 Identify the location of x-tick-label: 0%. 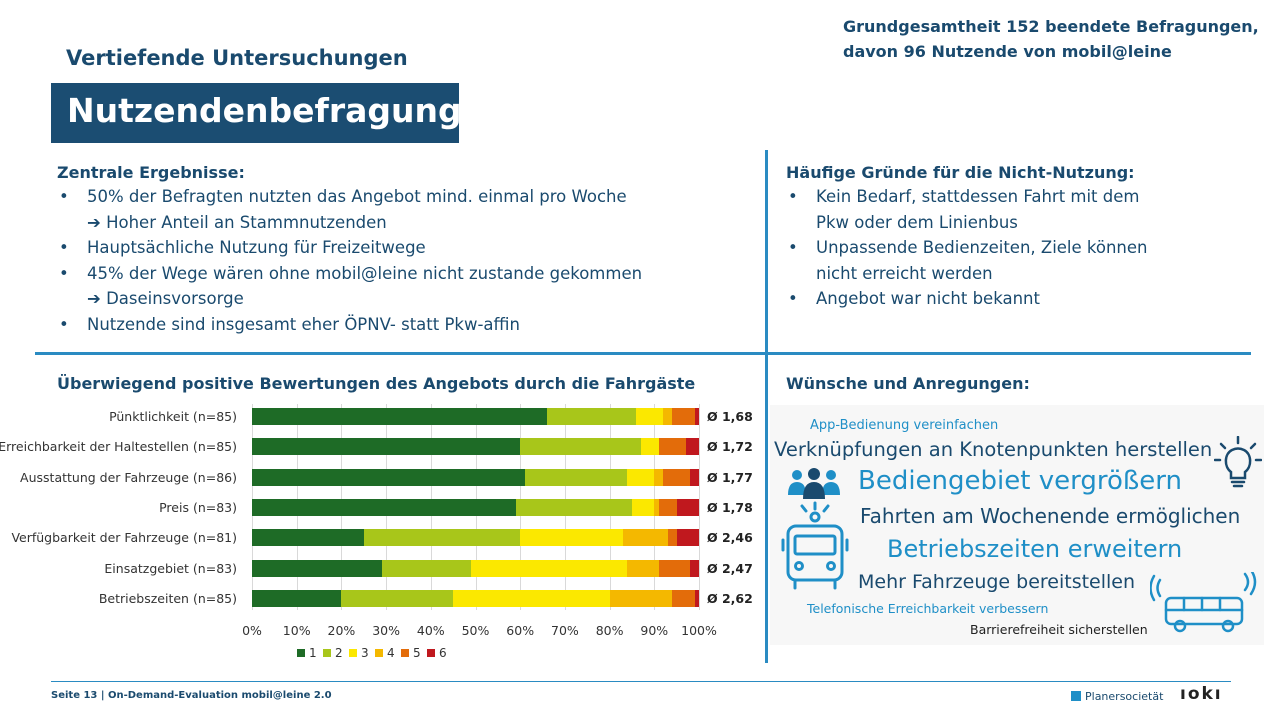
(252, 630).